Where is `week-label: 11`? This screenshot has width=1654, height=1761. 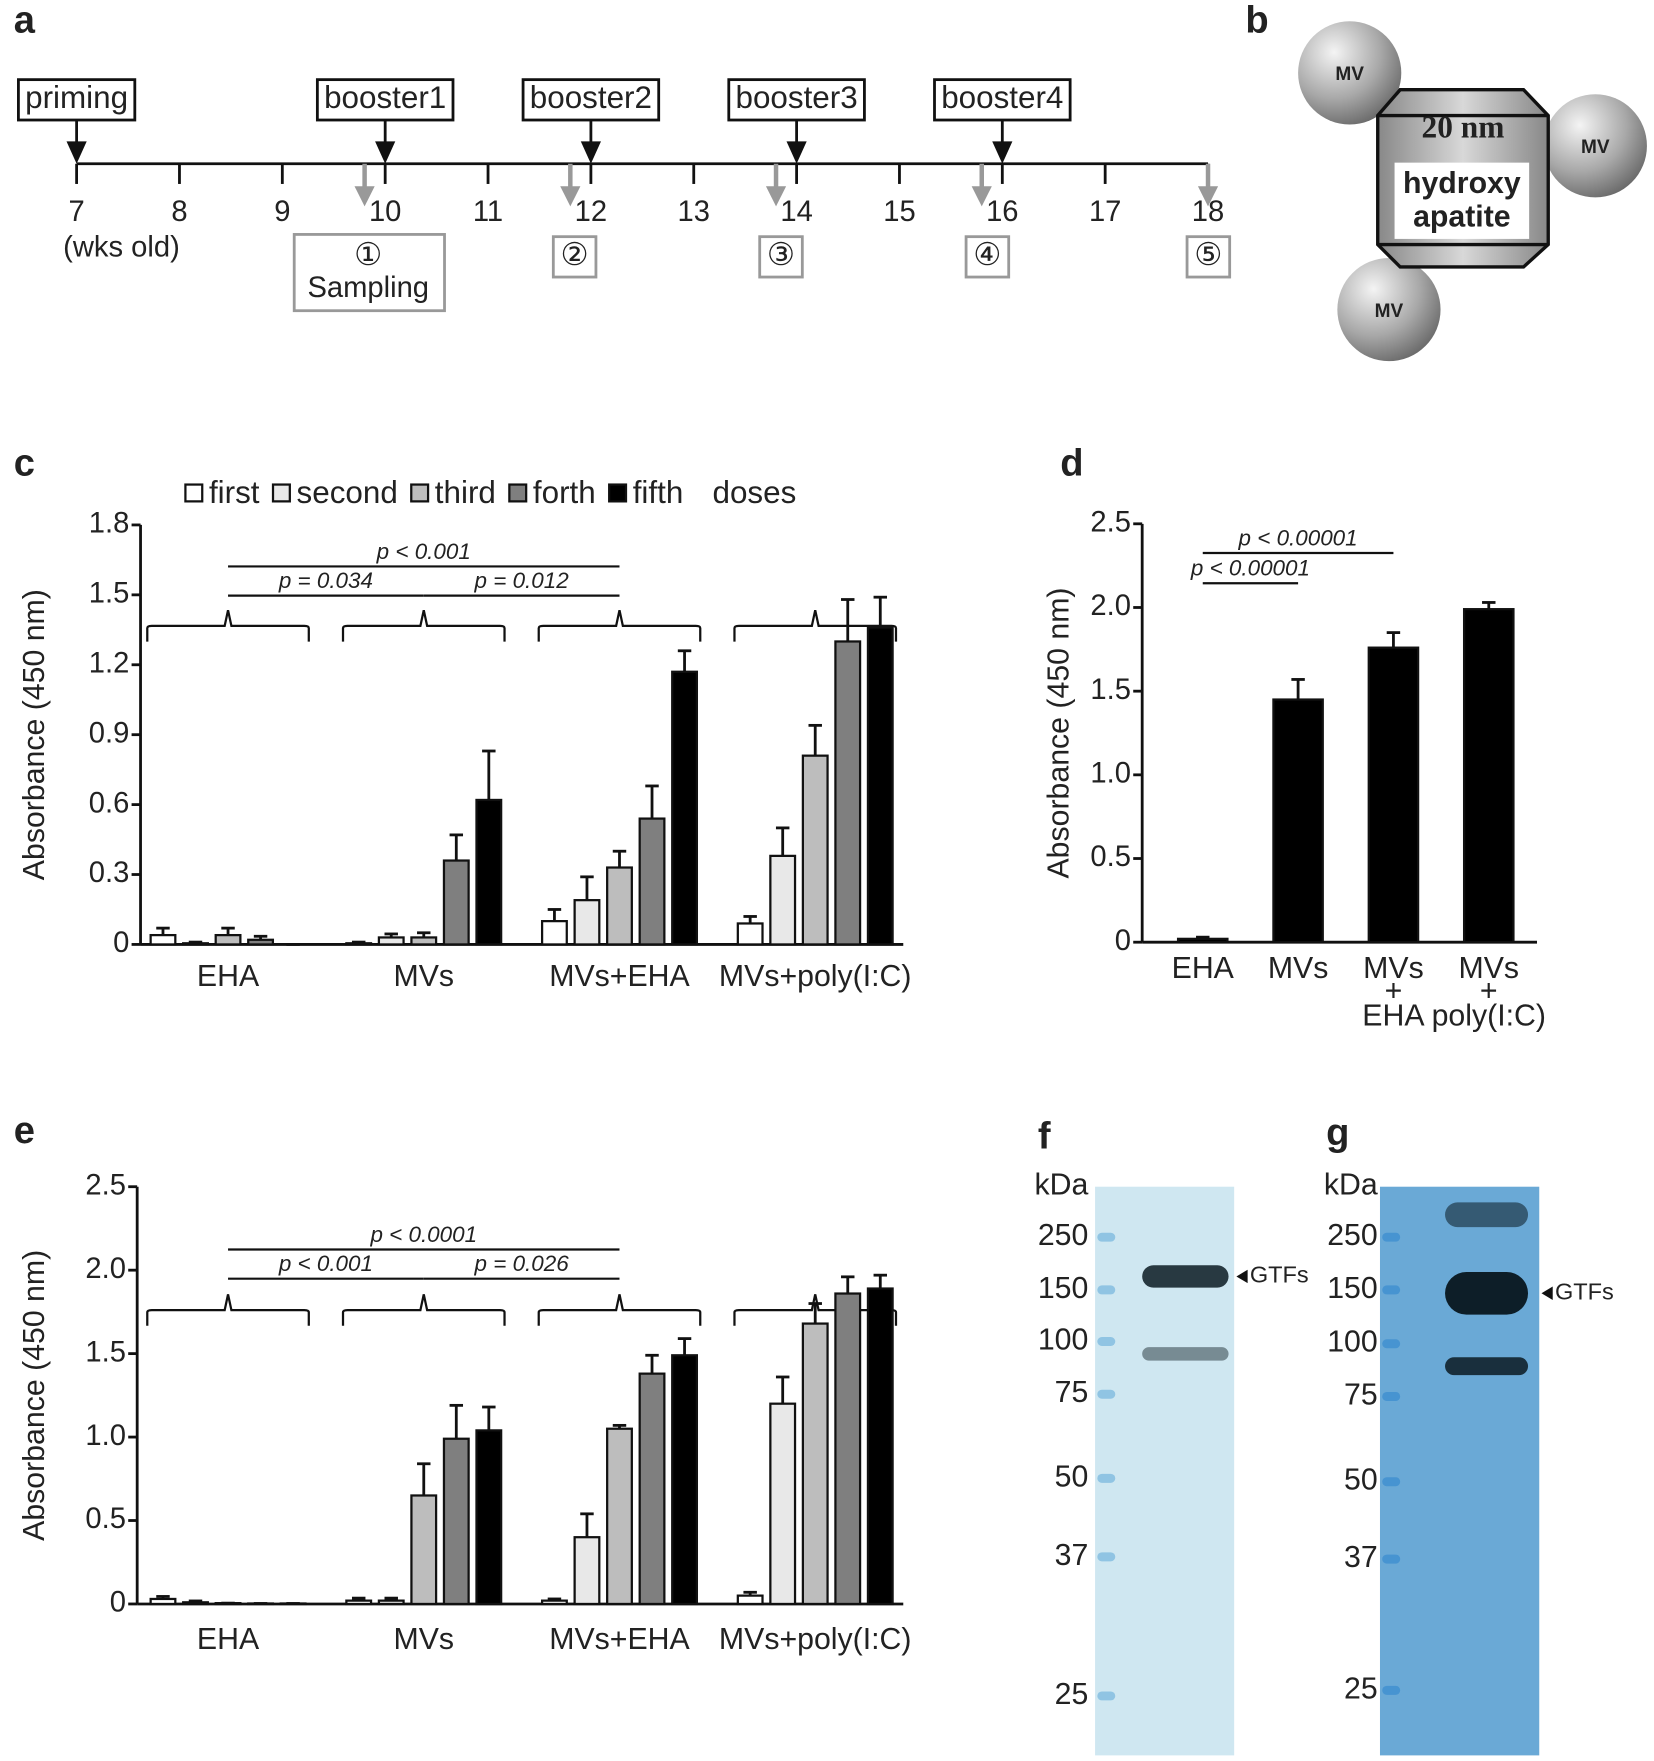 week-label: 11 is located at coordinates (488, 212).